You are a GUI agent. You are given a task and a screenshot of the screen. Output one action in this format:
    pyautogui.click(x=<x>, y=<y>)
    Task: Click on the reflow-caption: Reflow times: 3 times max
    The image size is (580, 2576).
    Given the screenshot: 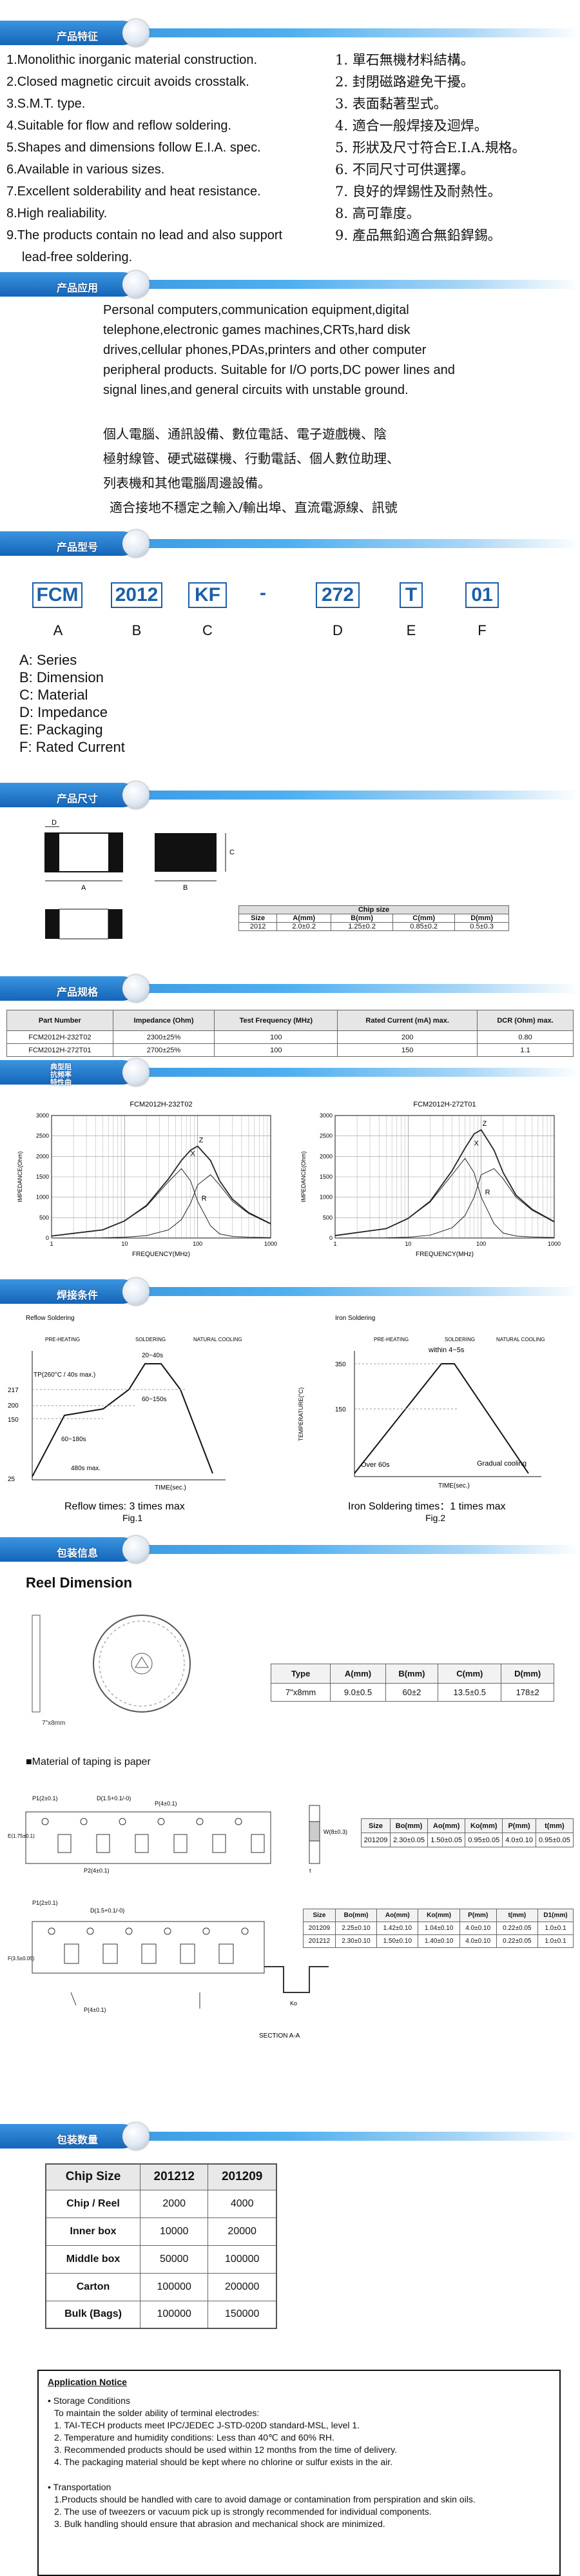 What is the action you would take?
    pyautogui.click(x=124, y=1506)
    